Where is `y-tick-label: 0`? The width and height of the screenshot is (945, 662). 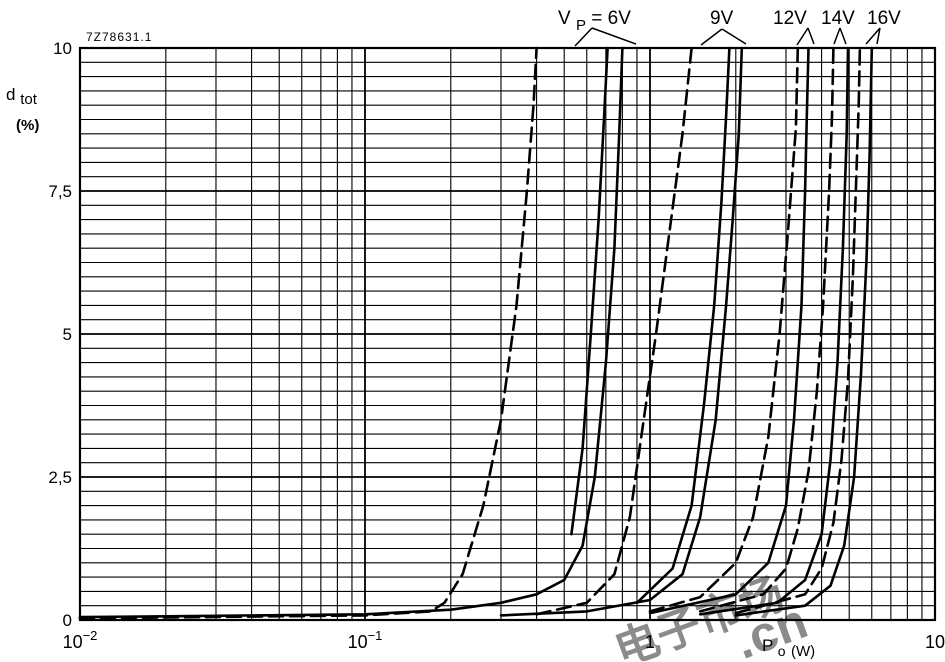 y-tick-label: 0 is located at coordinates (67, 620).